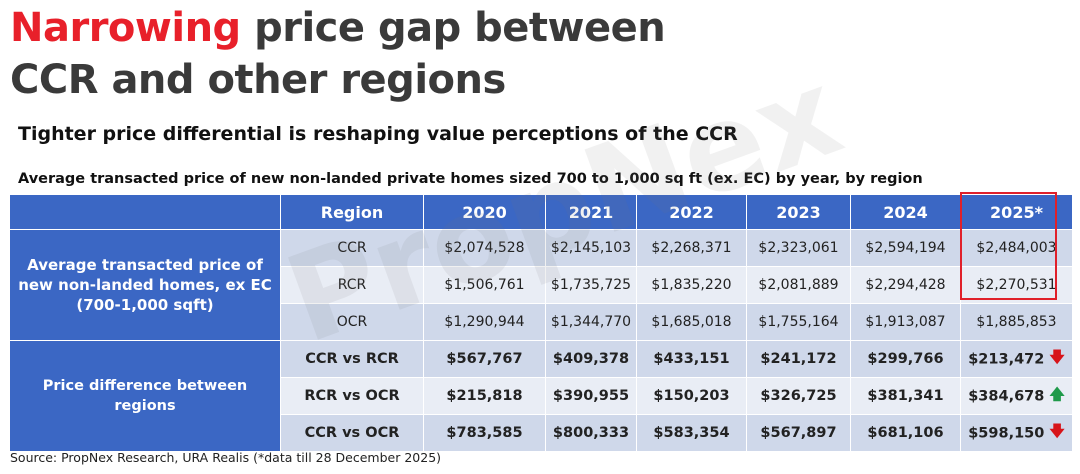  What do you see at coordinates (484, 396) in the screenshot?
I see `table-cell: $215,818` at bounding box center [484, 396].